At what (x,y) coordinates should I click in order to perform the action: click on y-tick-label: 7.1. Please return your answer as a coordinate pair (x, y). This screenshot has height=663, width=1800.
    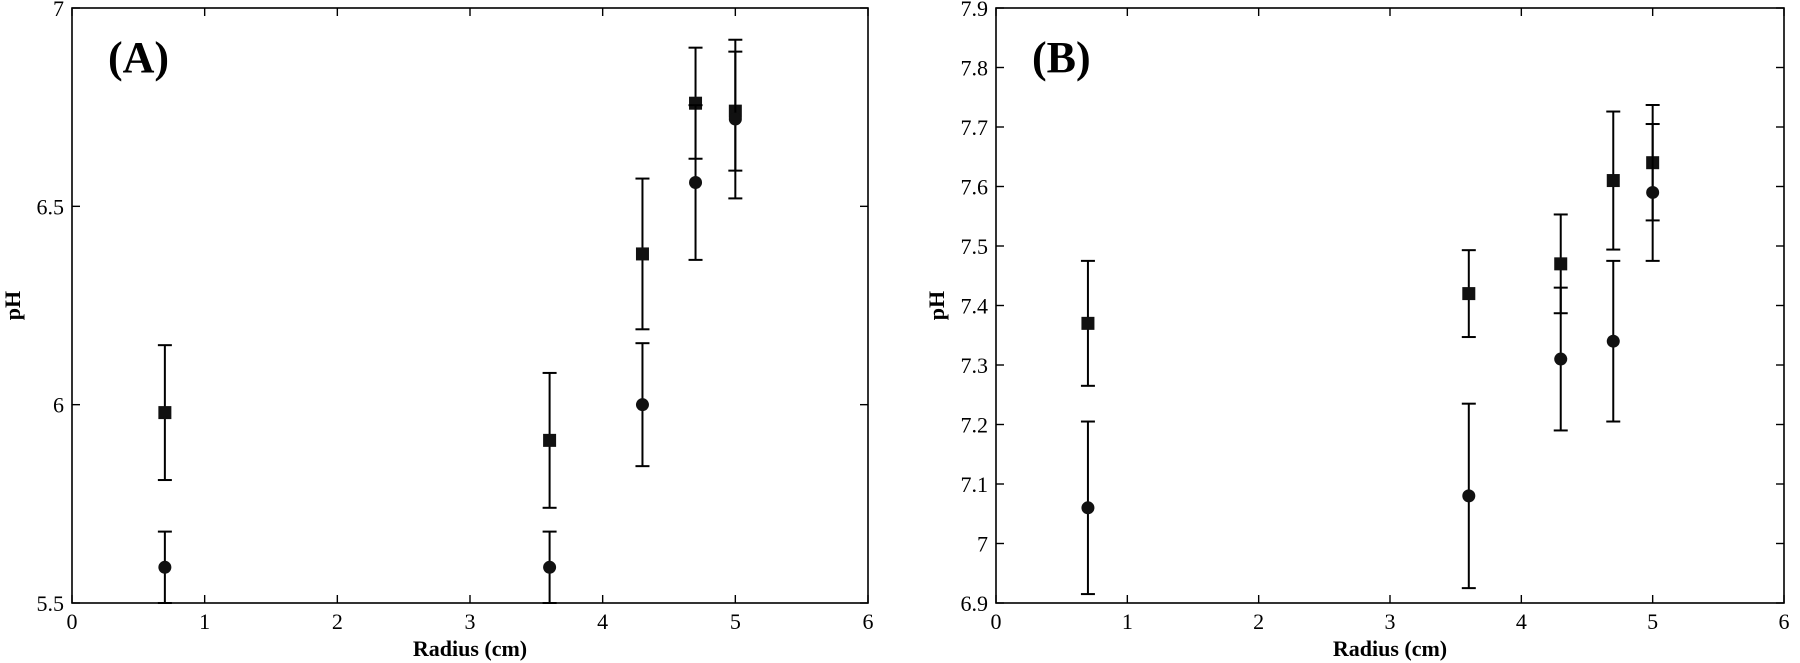
    Looking at the image, I should click on (975, 484).